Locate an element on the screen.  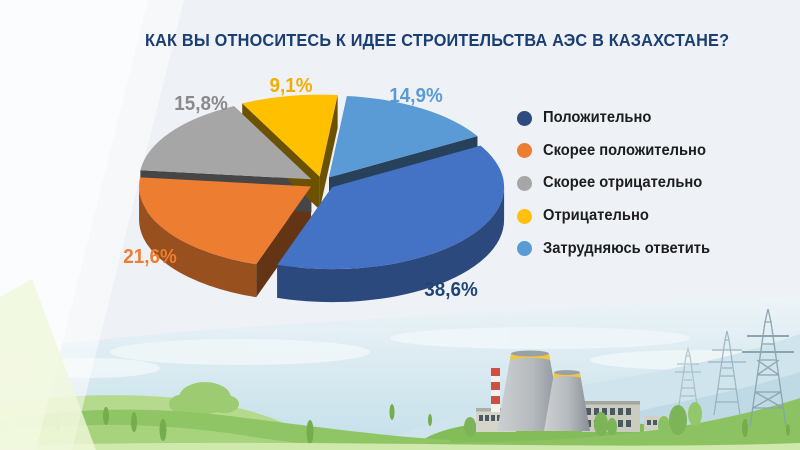
pie-label-rather-negative: 15,8% is located at coordinates (201, 103).